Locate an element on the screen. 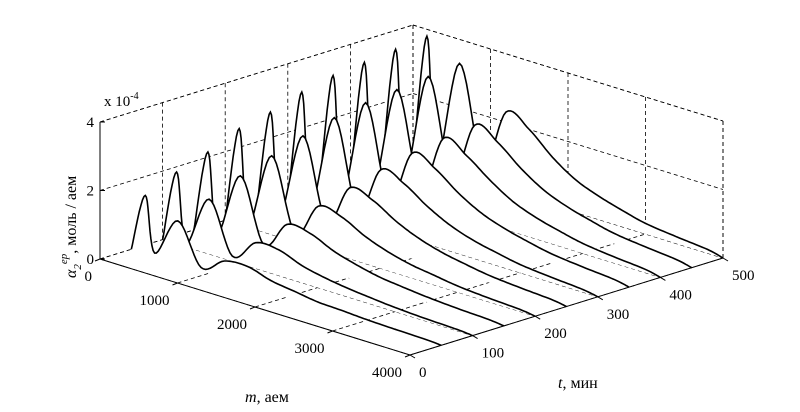  m-tick-label: 0 is located at coordinates (89, 277).